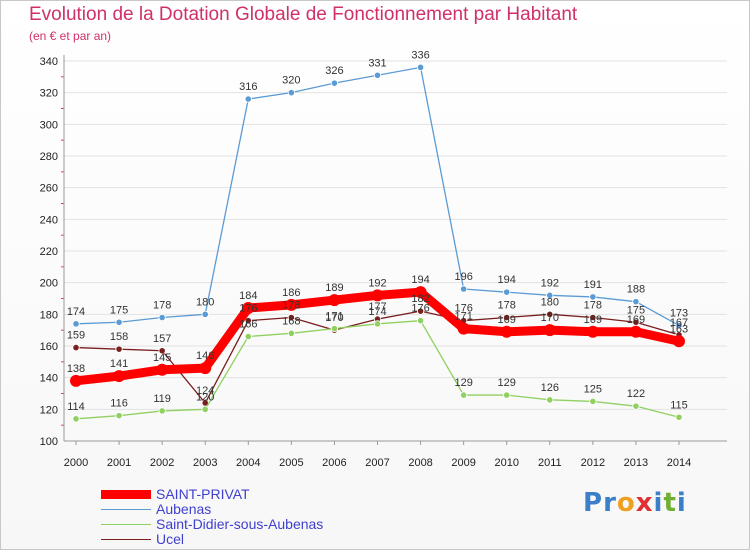 This screenshot has width=750, height=550. I want to click on data-label-saint-privat: 189, so click(334, 288).